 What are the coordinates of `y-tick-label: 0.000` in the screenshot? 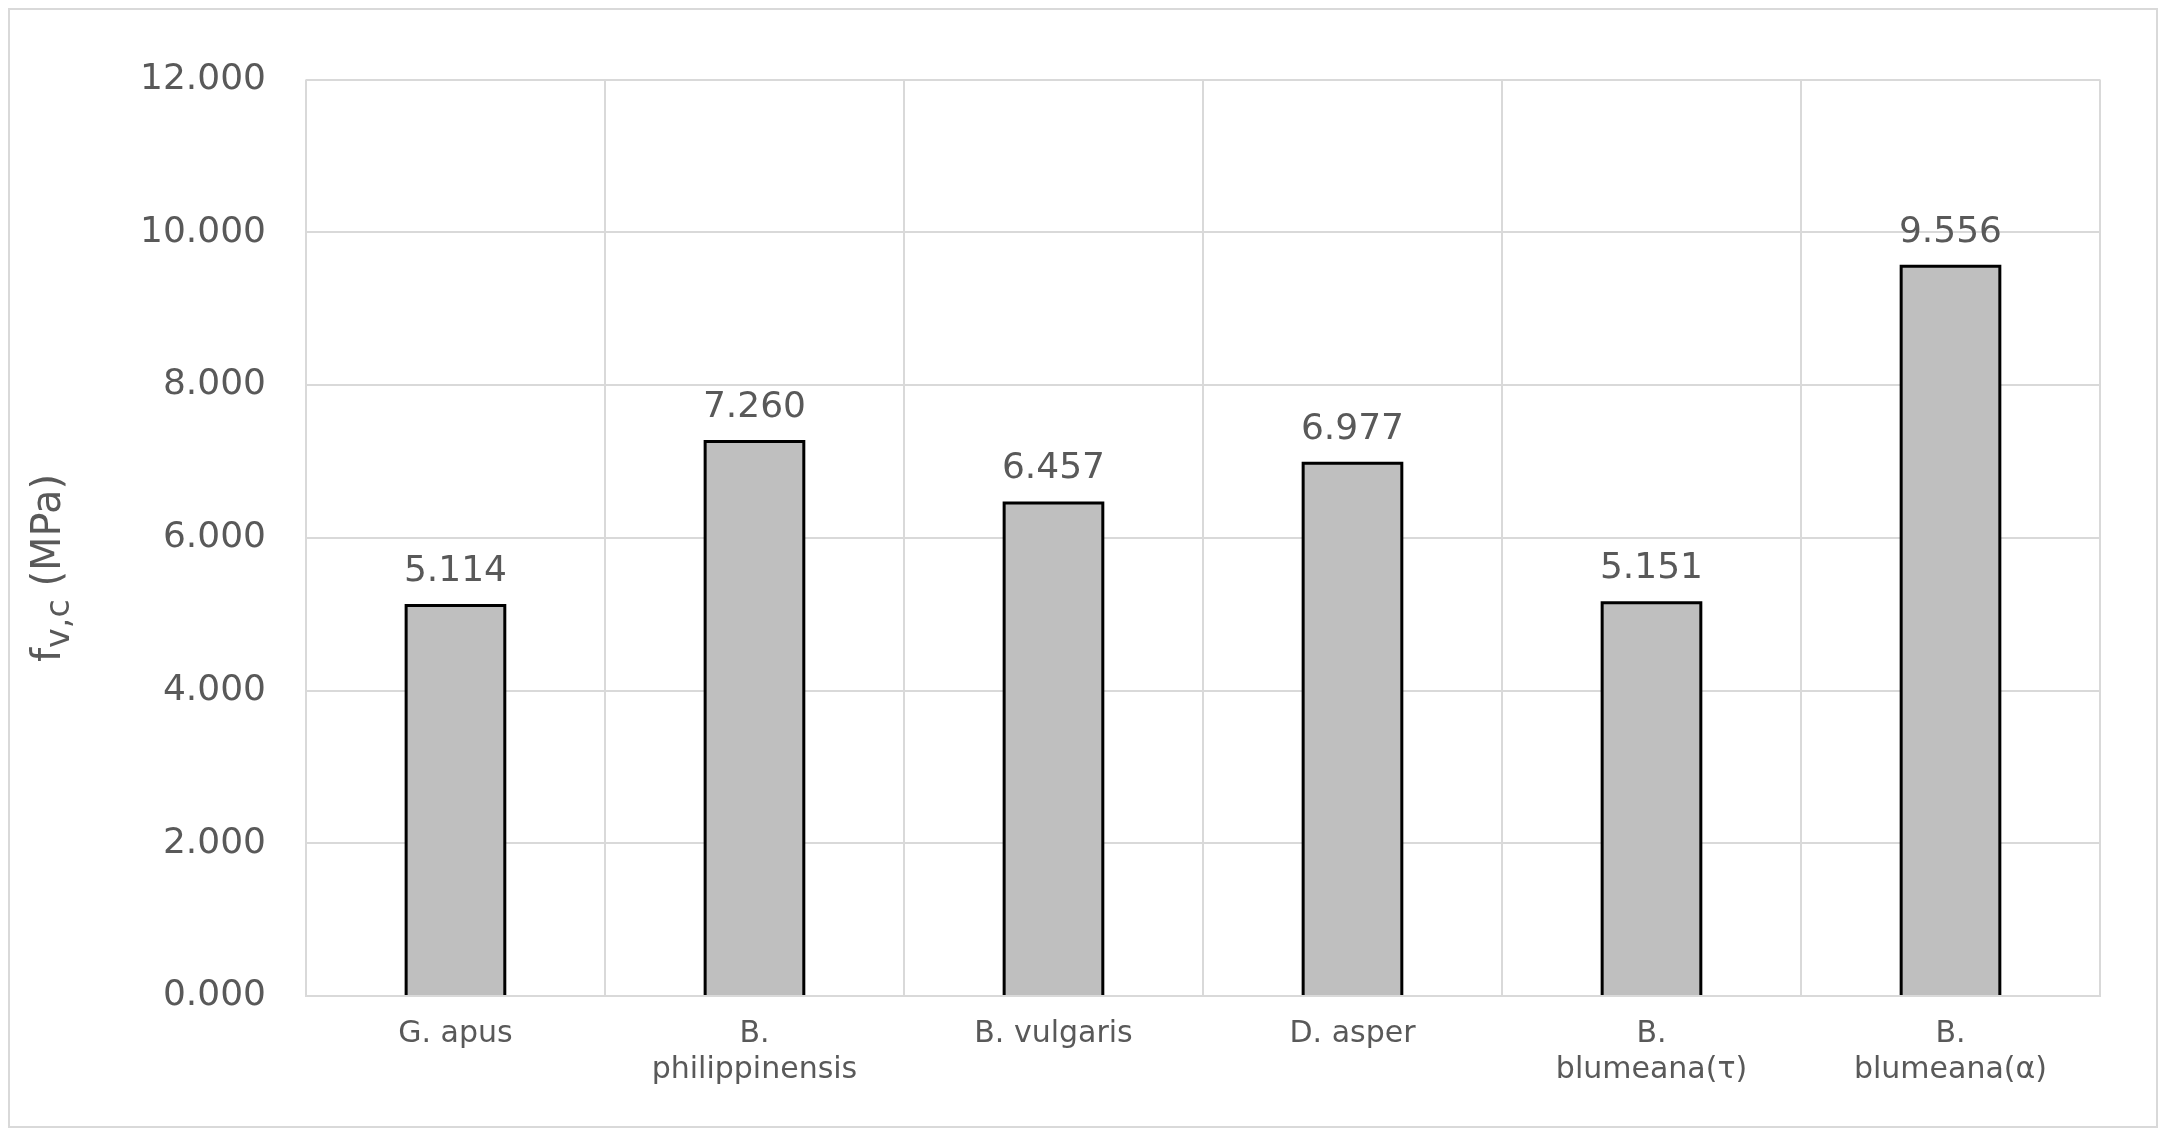 It's located at (214, 993).